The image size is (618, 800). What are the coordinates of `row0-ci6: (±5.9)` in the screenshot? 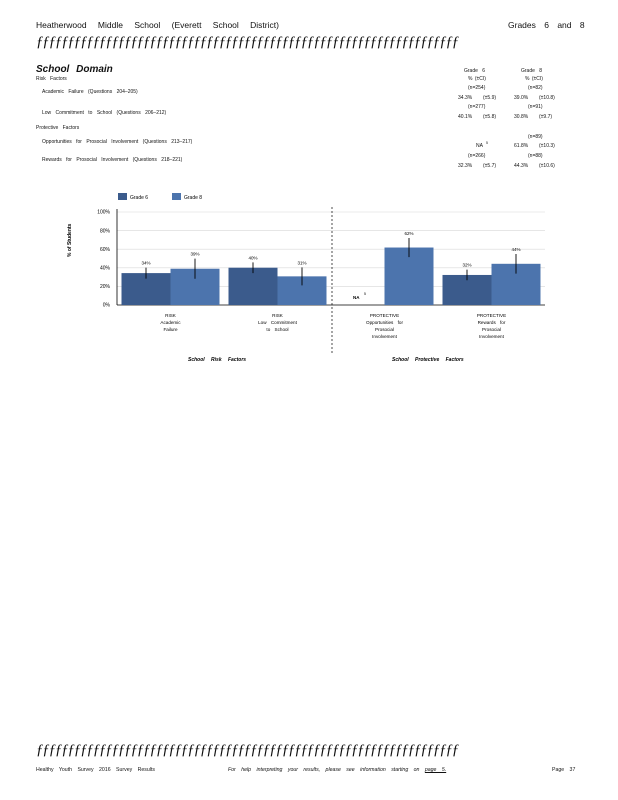 It's located at (490, 98).